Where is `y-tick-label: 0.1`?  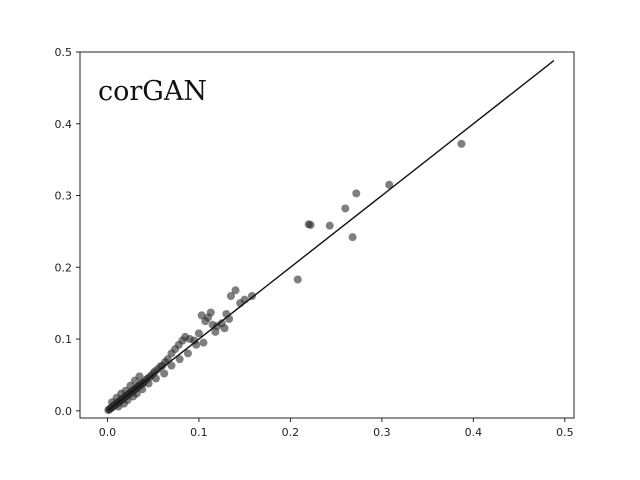
y-tick-label: 0.1 is located at coordinates (64, 339).